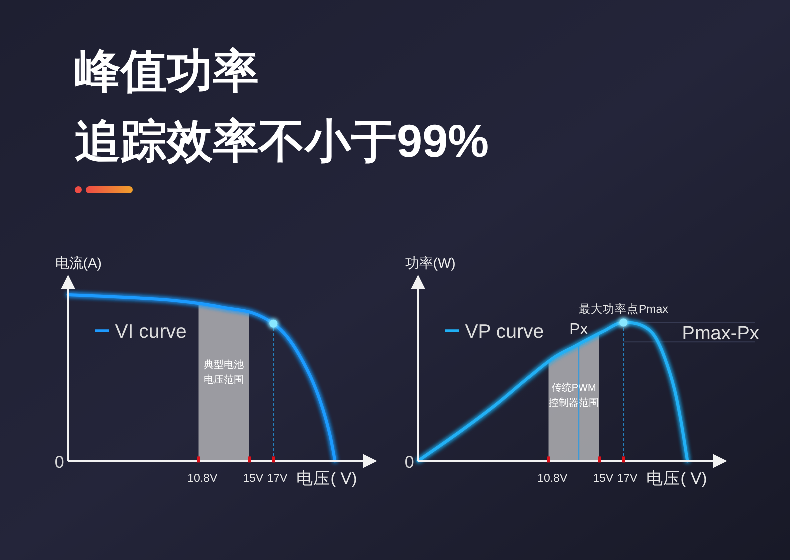  What do you see at coordinates (721, 333) in the screenshot?
I see `annotation: Pmax-Px` at bounding box center [721, 333].